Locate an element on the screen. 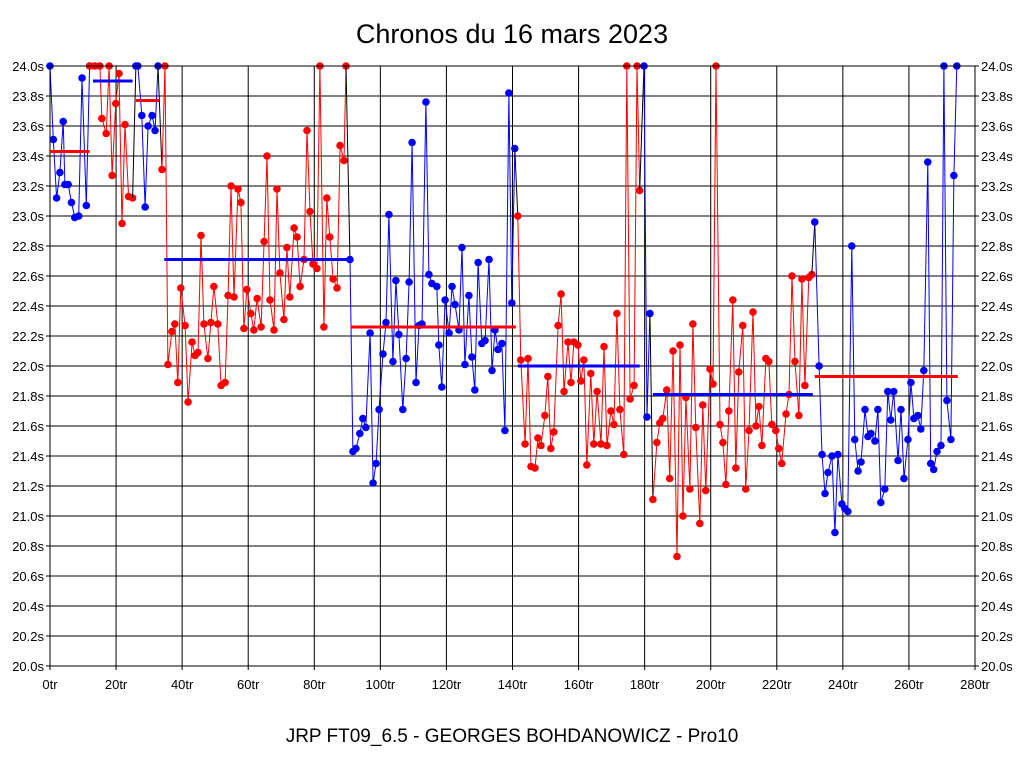 This screenshot has height=773, width=1024. x-tick-label: 80tr is located at coordinates (314, 684).